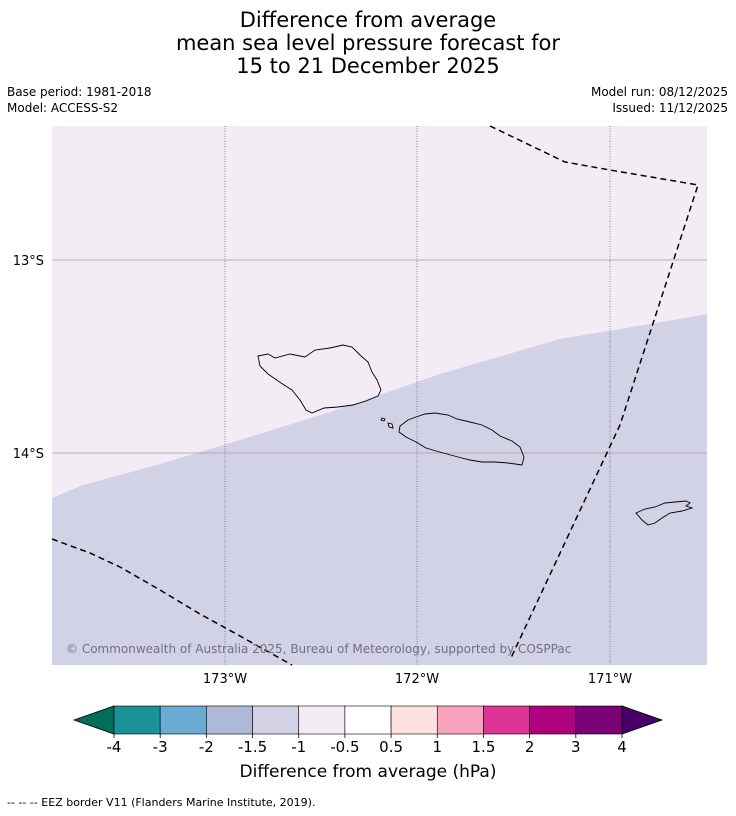 The width and height of the screenshot is (736, 816). I want to click on title-line-1: Difference from average, so click(368, 20).